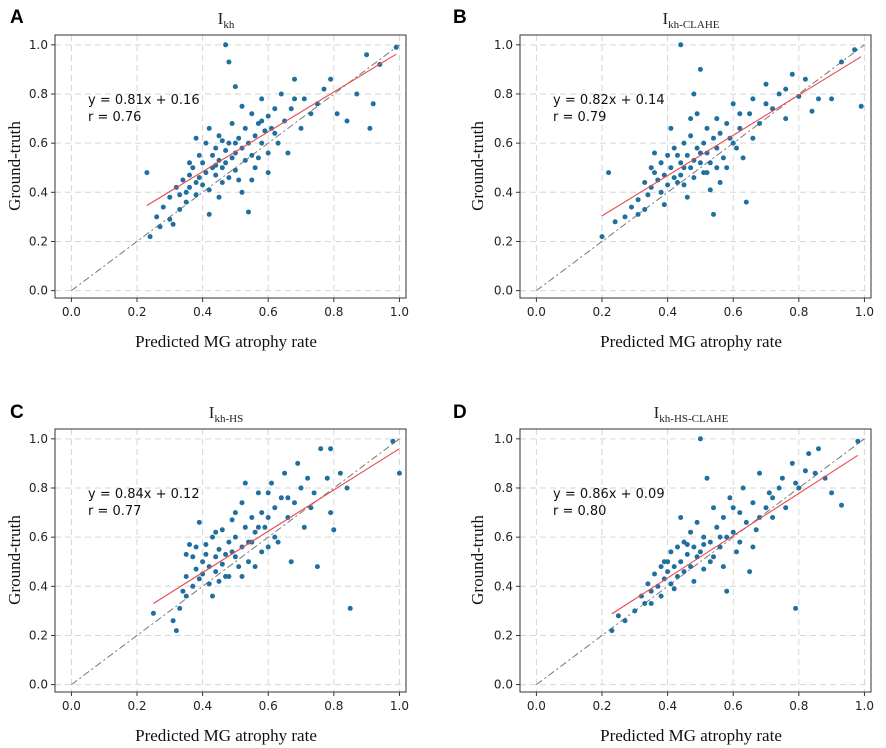  Describe the element at coordinates (460, 412) in the screenshot. I see `panel-label: D` at that location.